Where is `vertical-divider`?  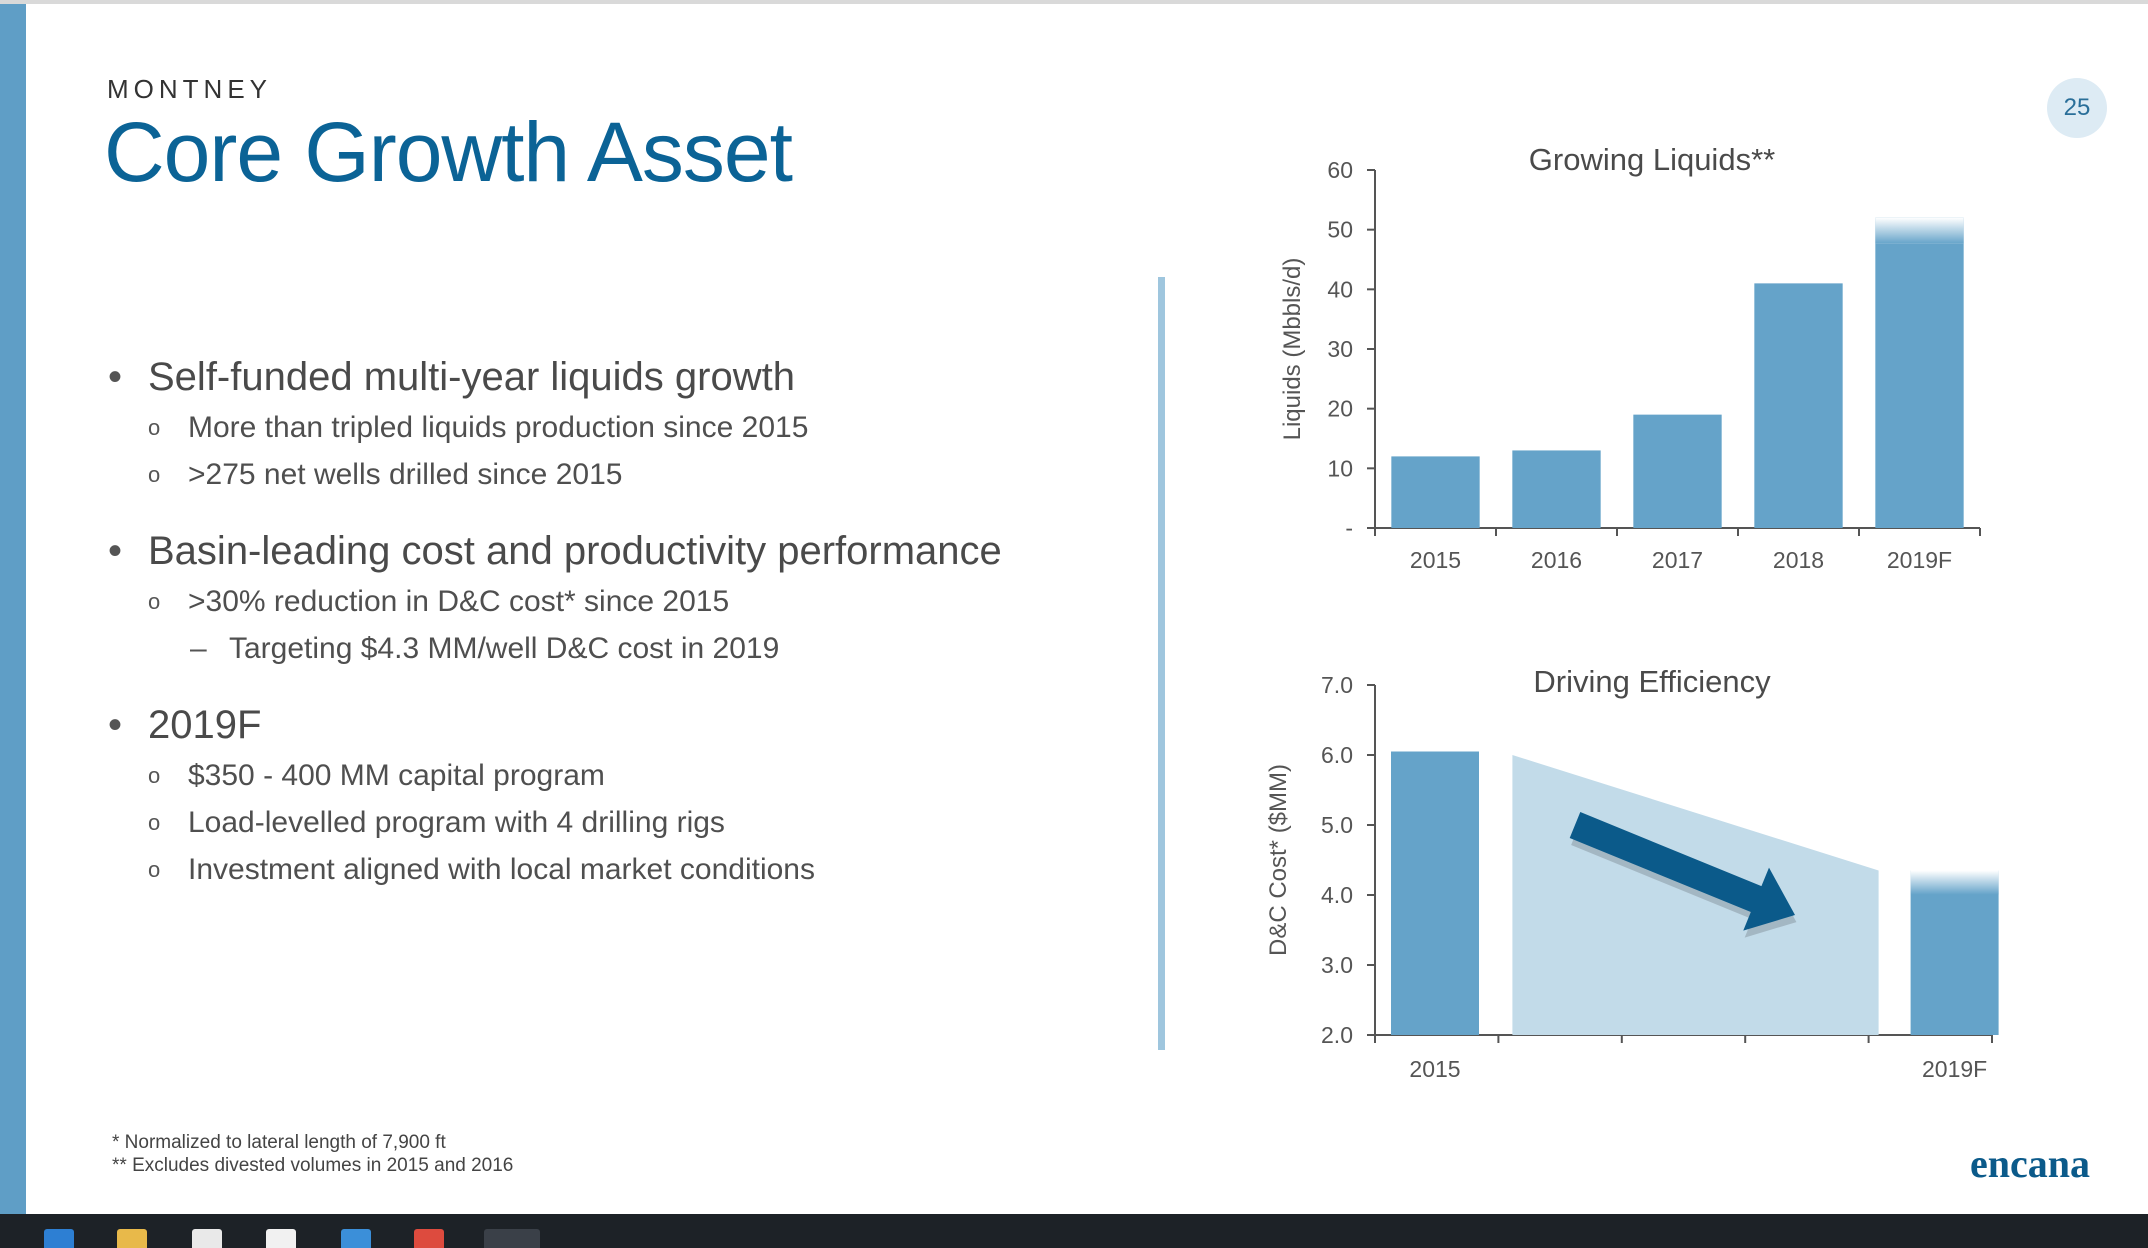
vertical-divider is located at coordinates (1161, 663).